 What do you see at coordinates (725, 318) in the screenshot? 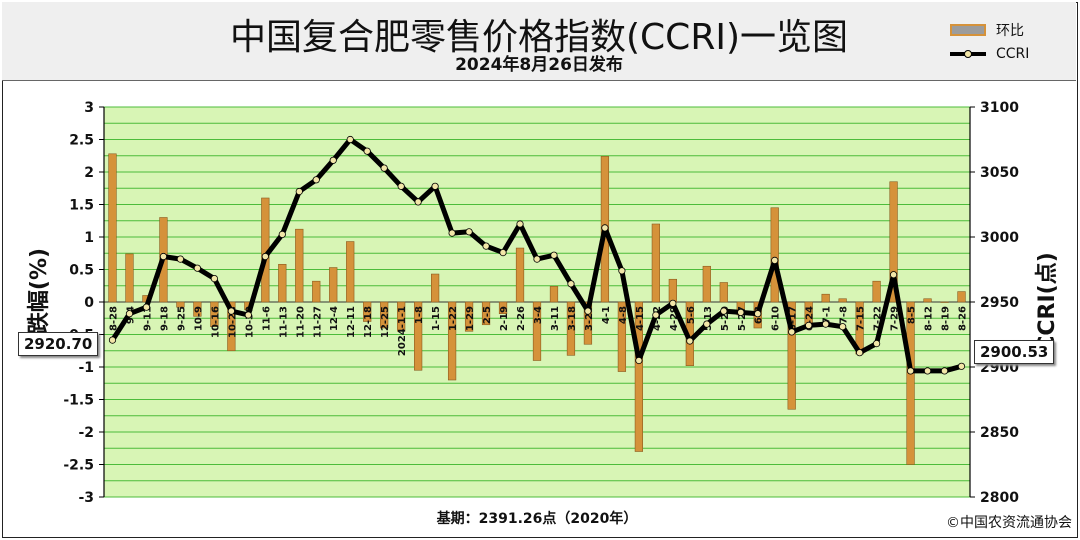
I see `x-tick-label: 5-20` at bounding box center [725, 318].